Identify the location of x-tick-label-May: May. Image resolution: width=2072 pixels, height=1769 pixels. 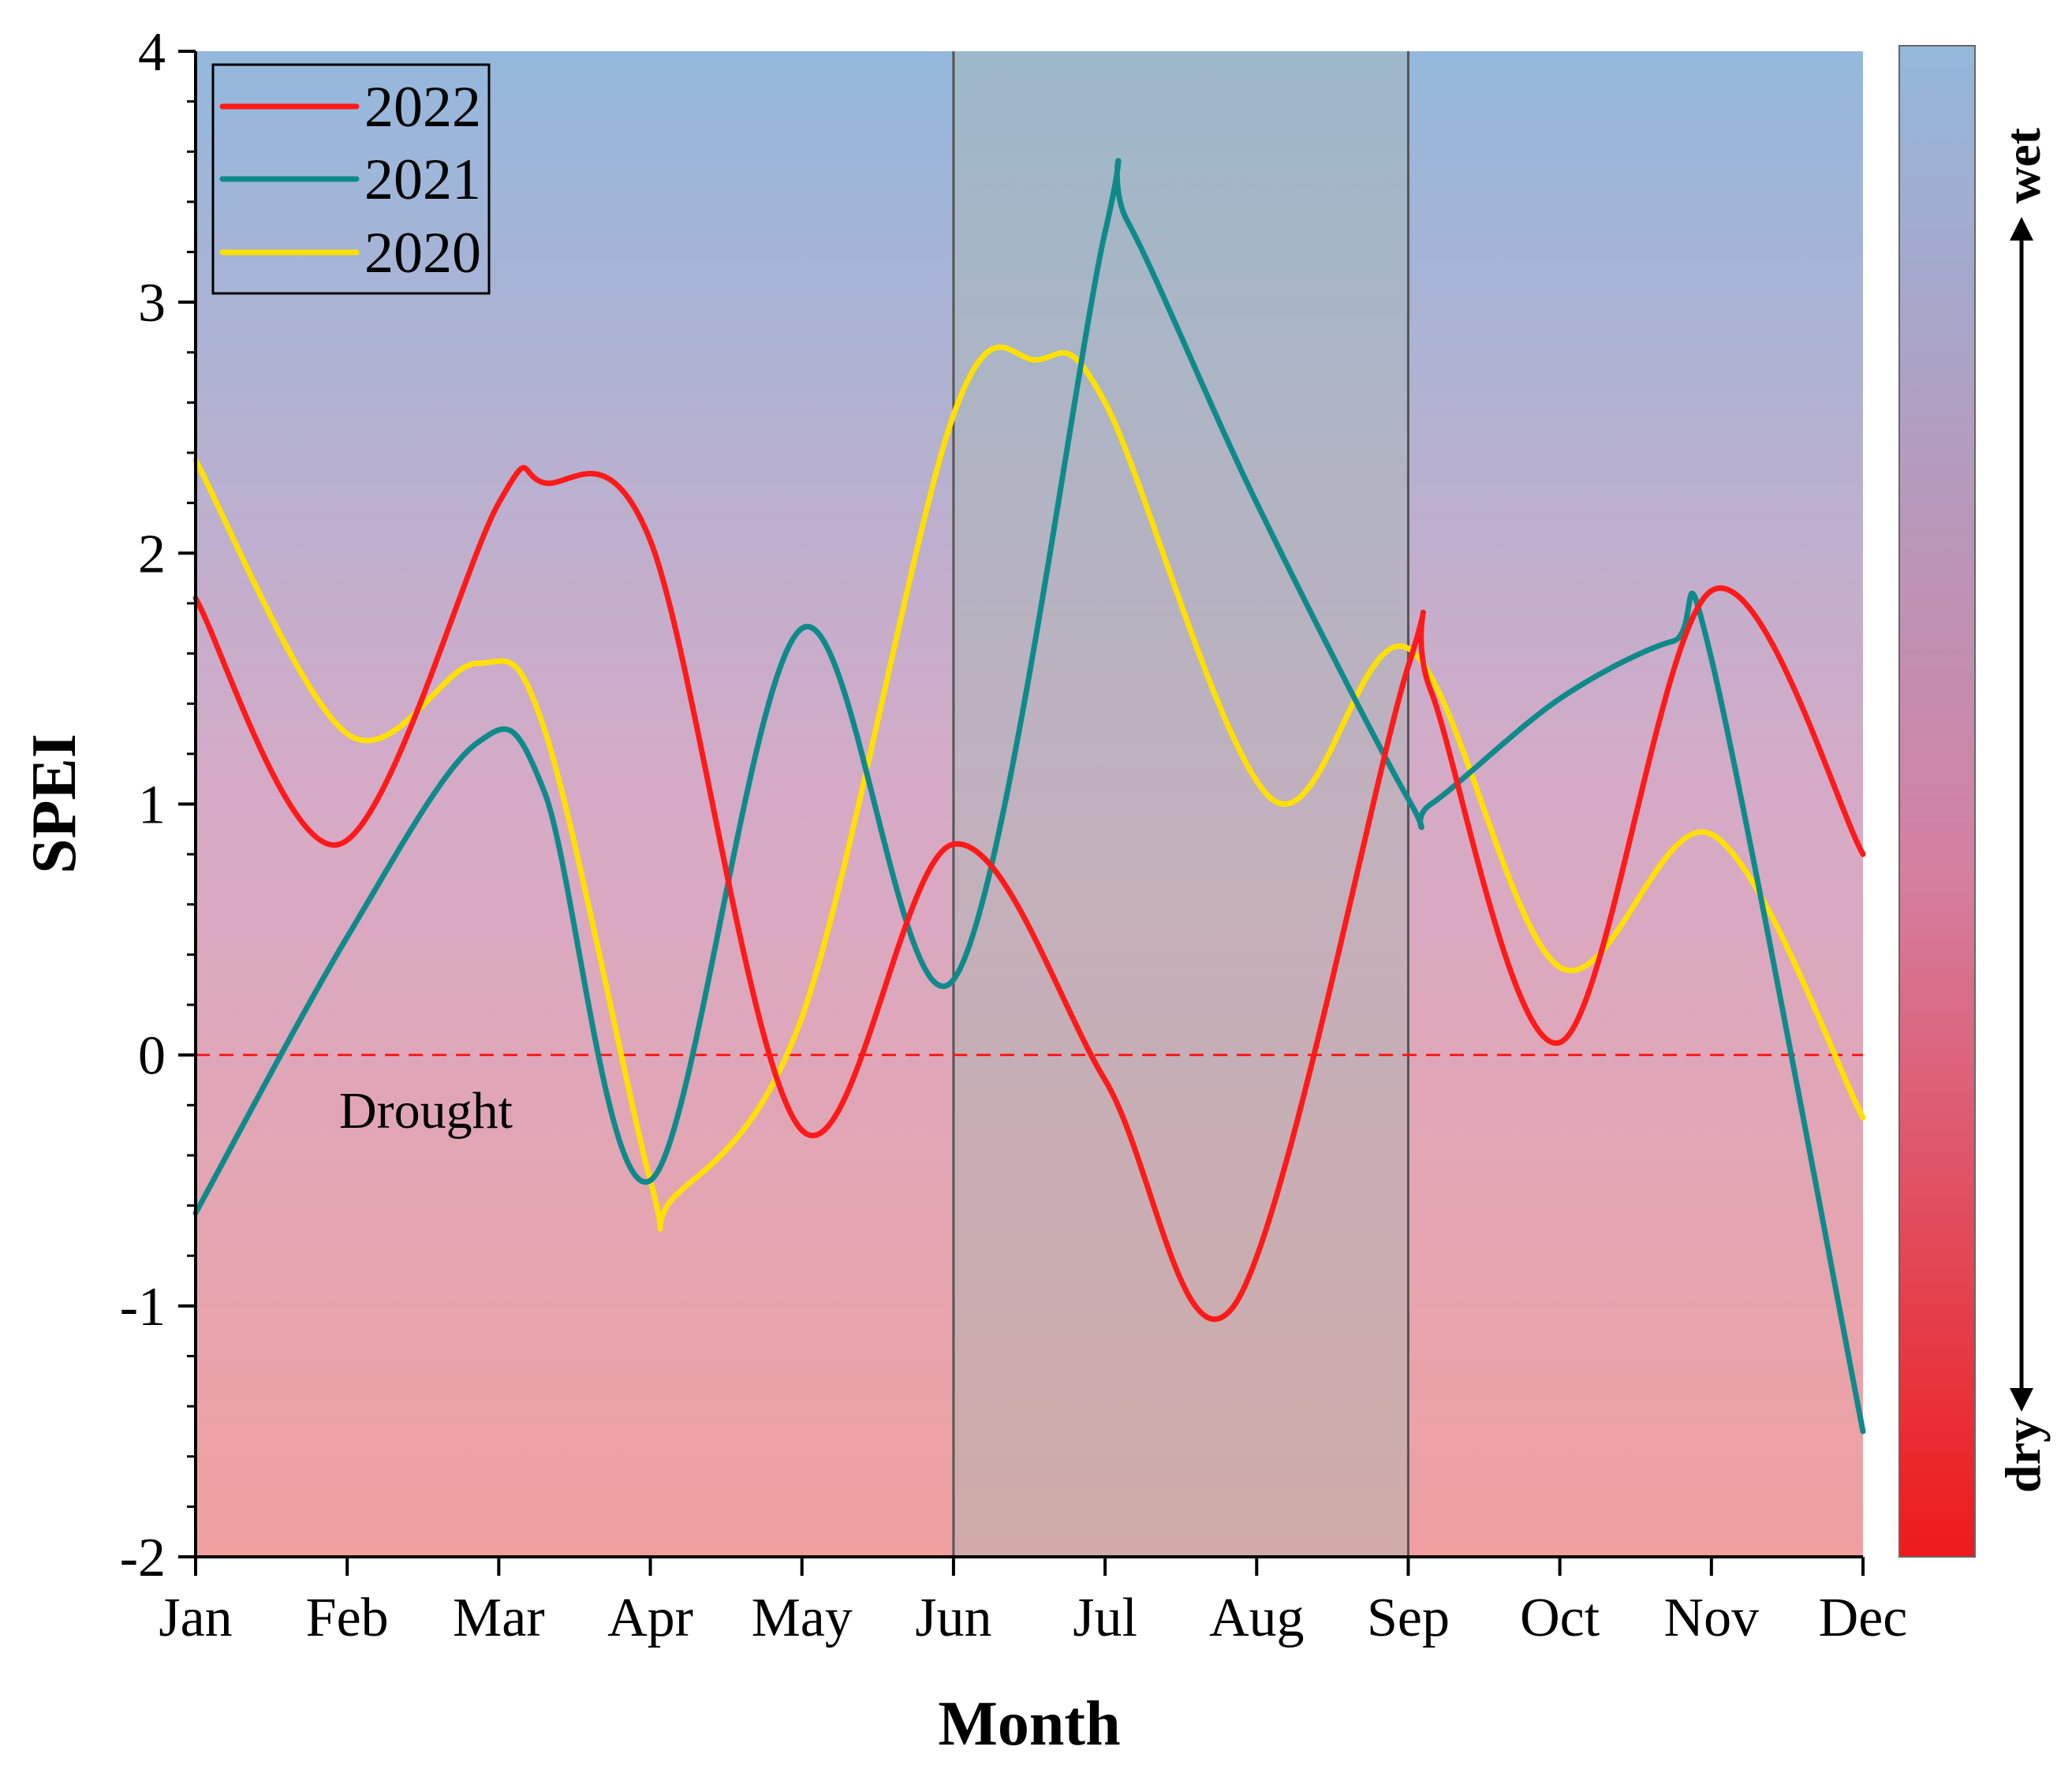
(802, 1618).